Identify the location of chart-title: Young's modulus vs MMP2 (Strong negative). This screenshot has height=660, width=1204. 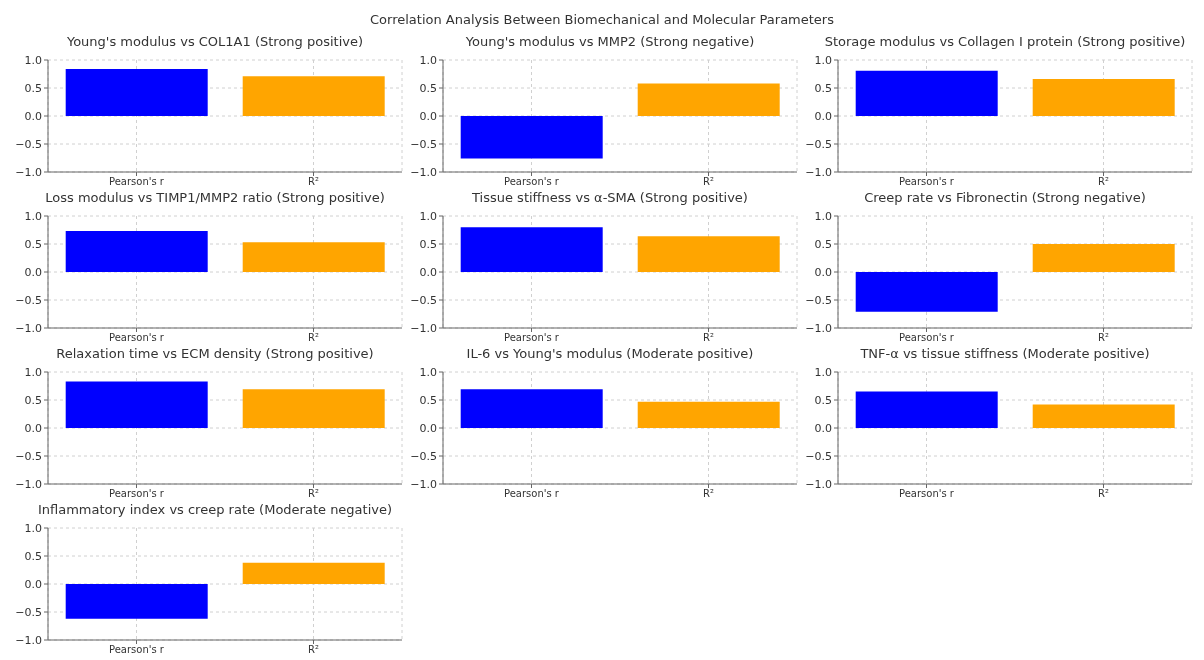
(610, 42).